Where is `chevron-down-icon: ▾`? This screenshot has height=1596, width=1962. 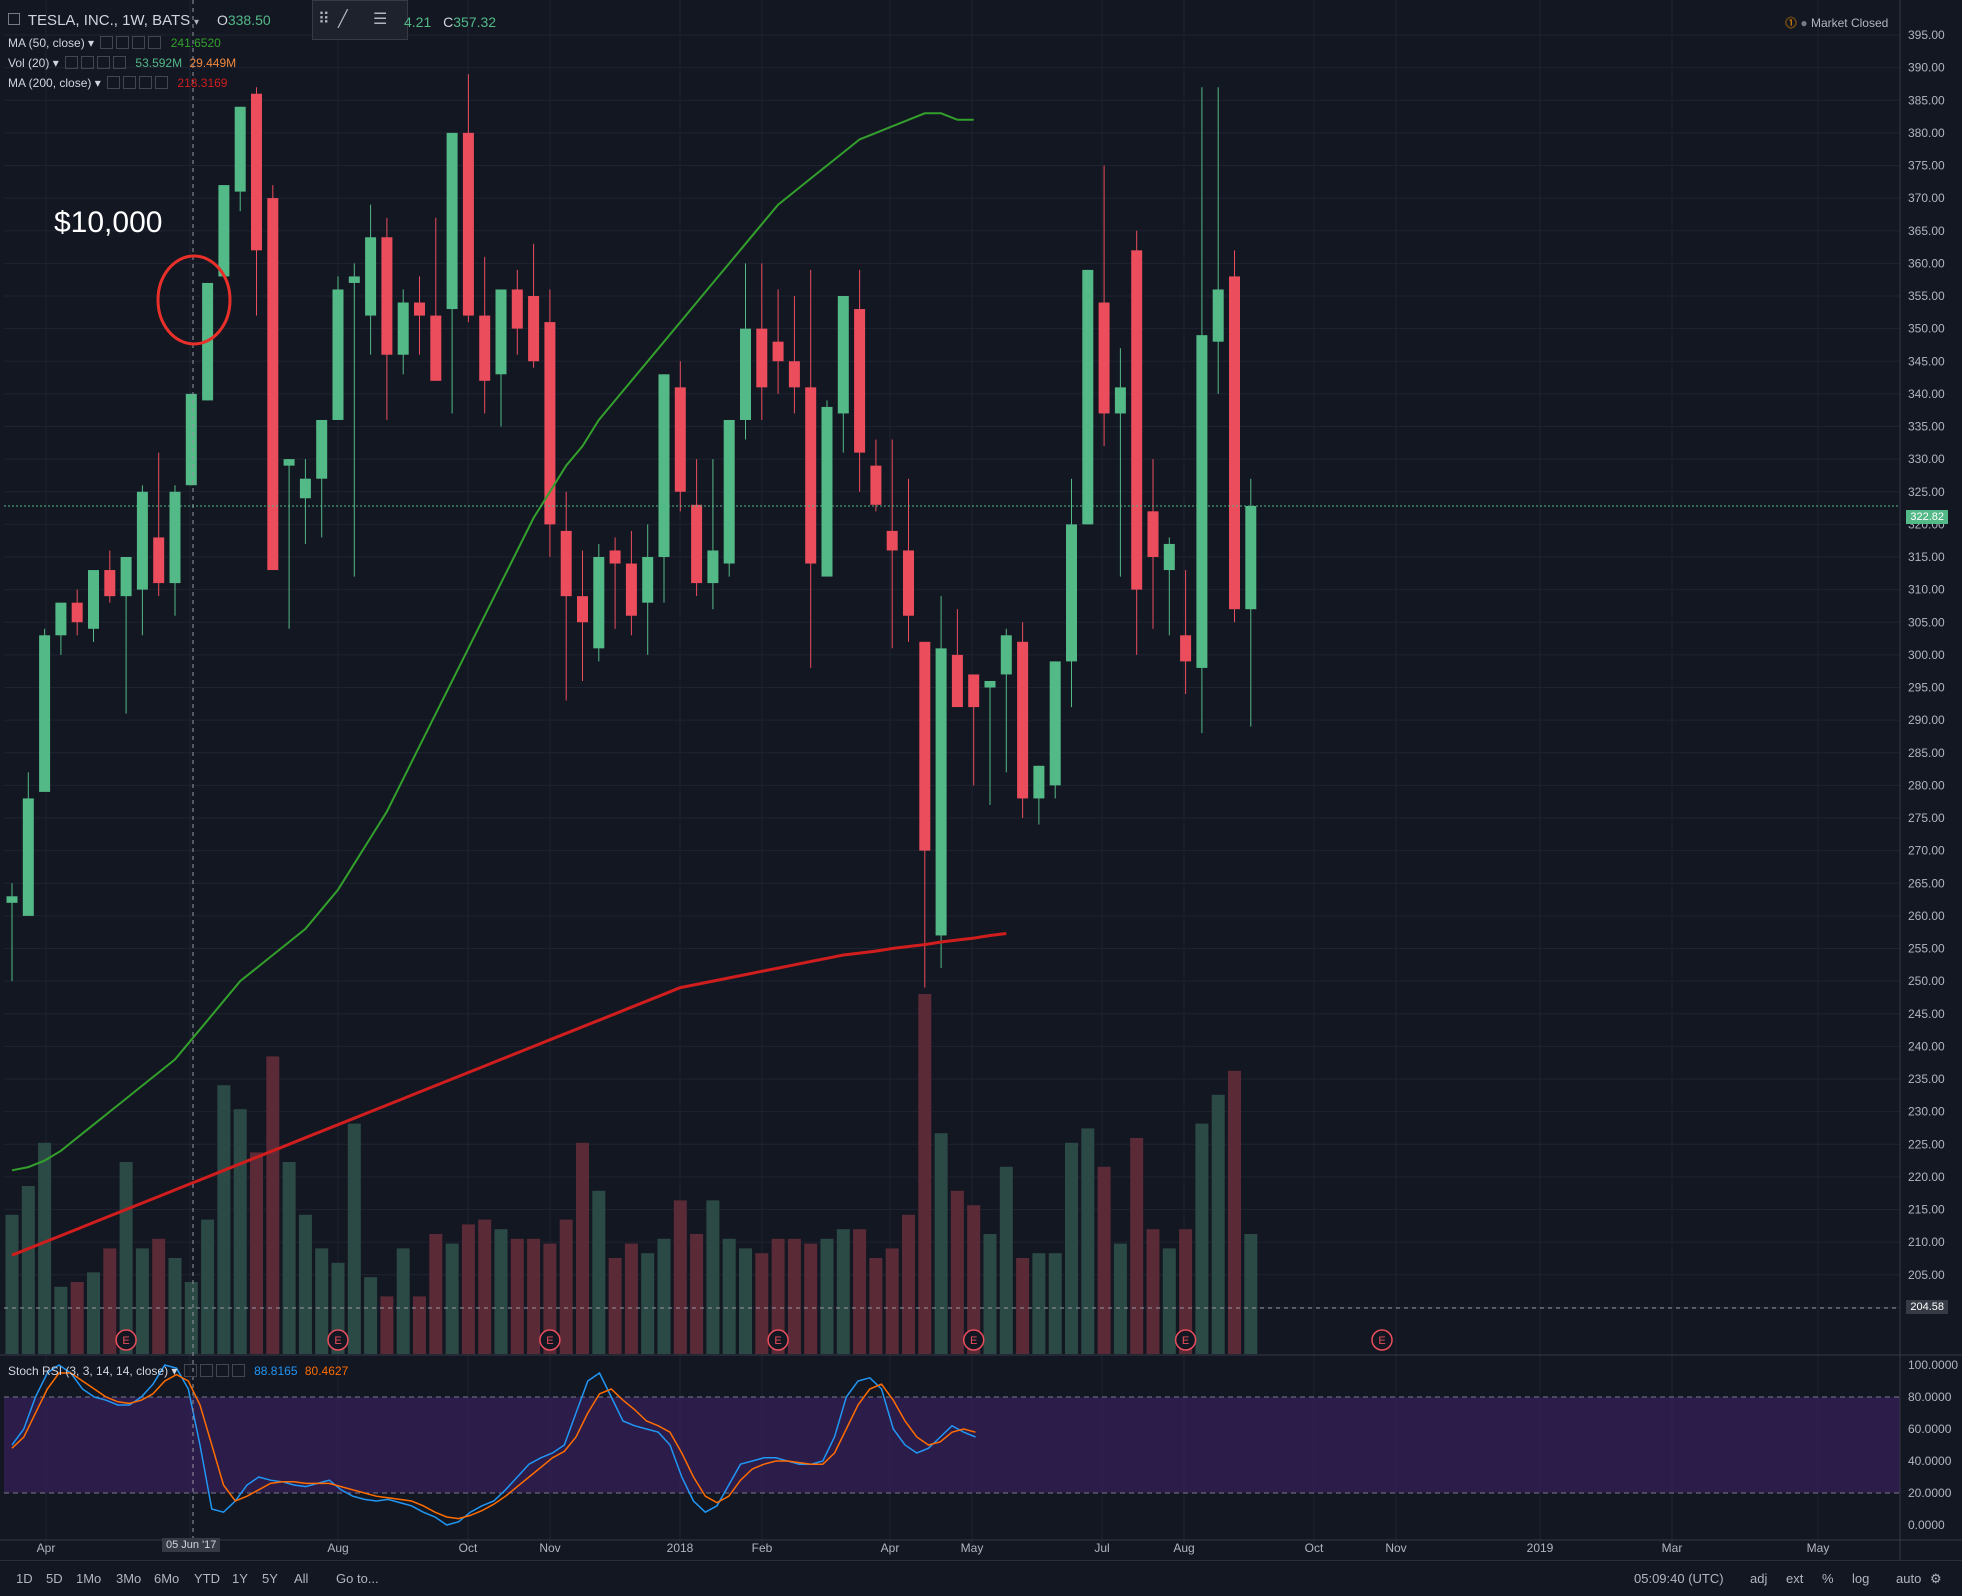
chevron-down-icon: ▾ is located at coordinates (197, 22).